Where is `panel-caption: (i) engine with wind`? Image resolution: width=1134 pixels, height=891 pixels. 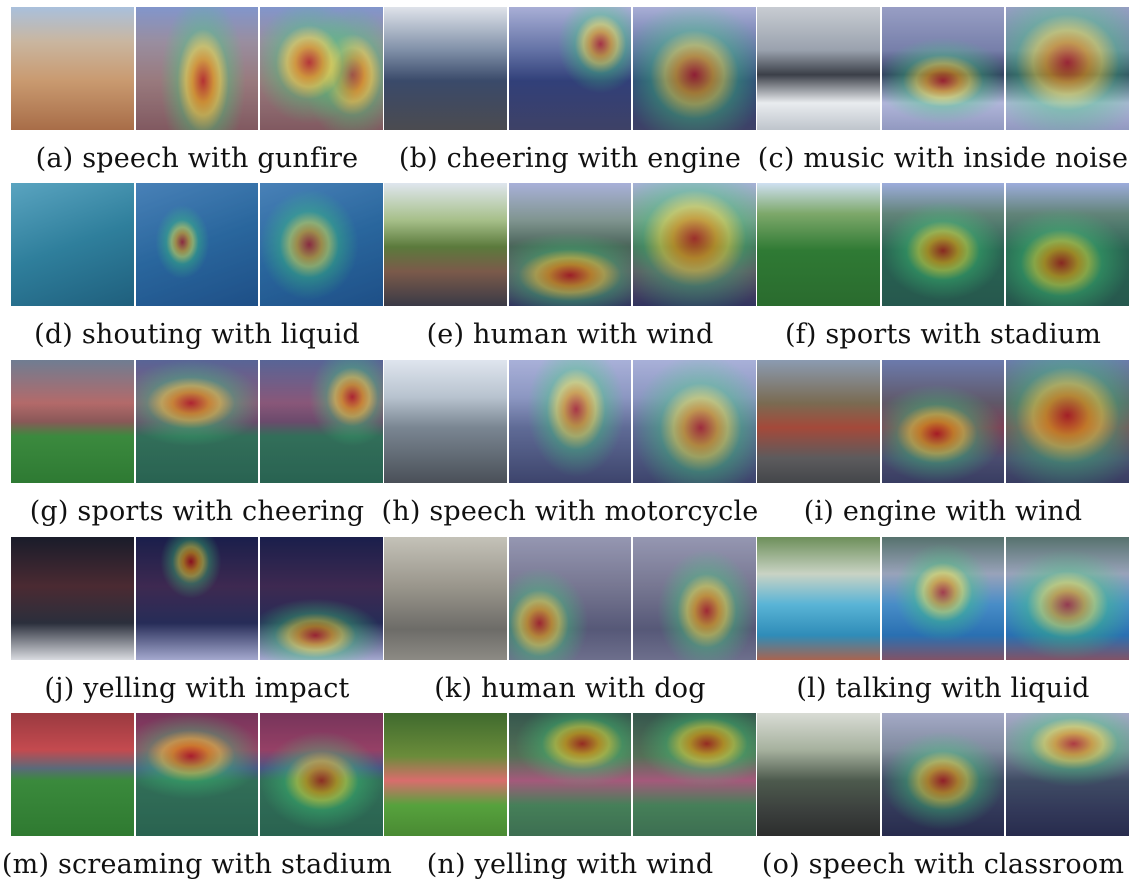
panel-caption: (i) engine with wind is located at coordinates (943, 511).